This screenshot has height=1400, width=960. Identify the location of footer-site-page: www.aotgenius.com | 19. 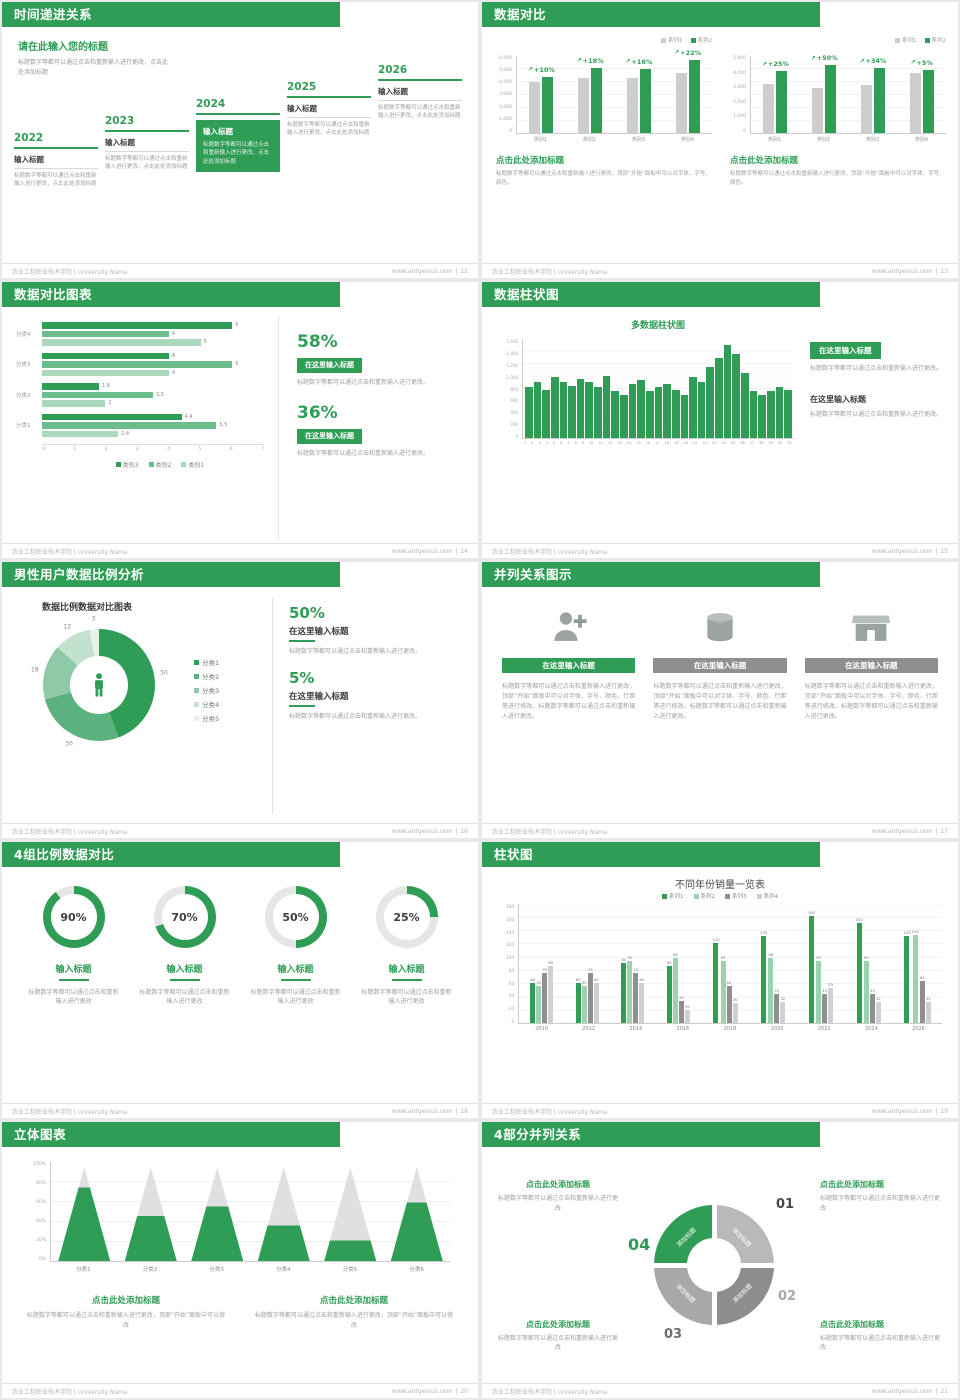
(910, 1111).